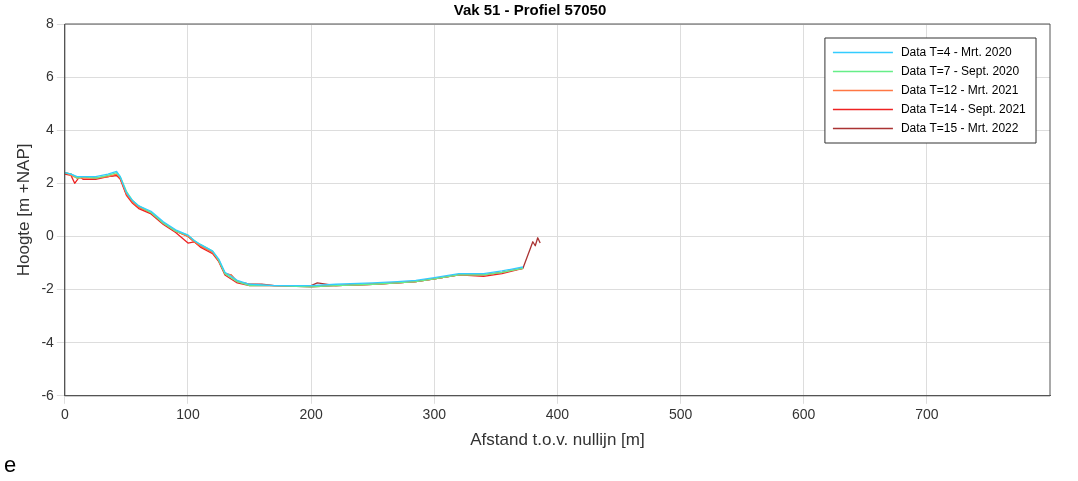 The width and height of the screenshot is (1078, 481). Describe the element at coordinates (50, 129) in the screenshot. I see `y-tick-label: 4` at that location.